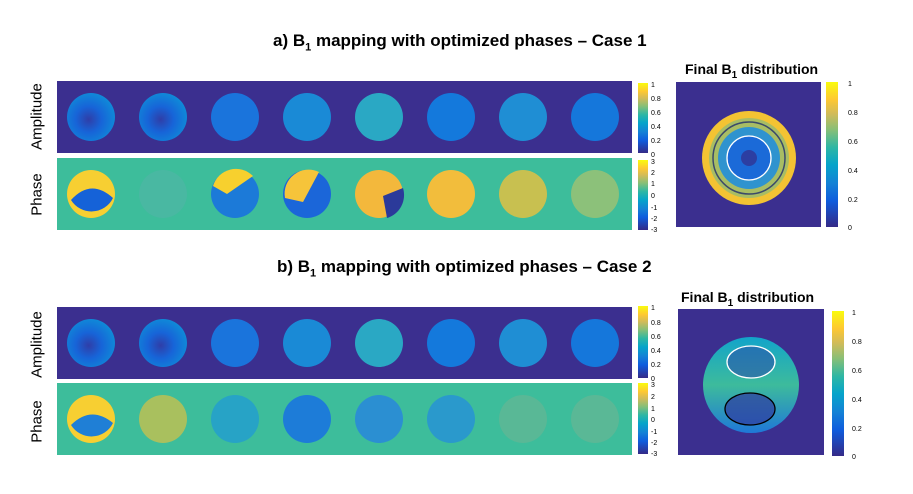  Describe the element at coordinates (748, 299) in the screenshot. I see `final-distribution-title-b: Final B1 distribution` at that location.